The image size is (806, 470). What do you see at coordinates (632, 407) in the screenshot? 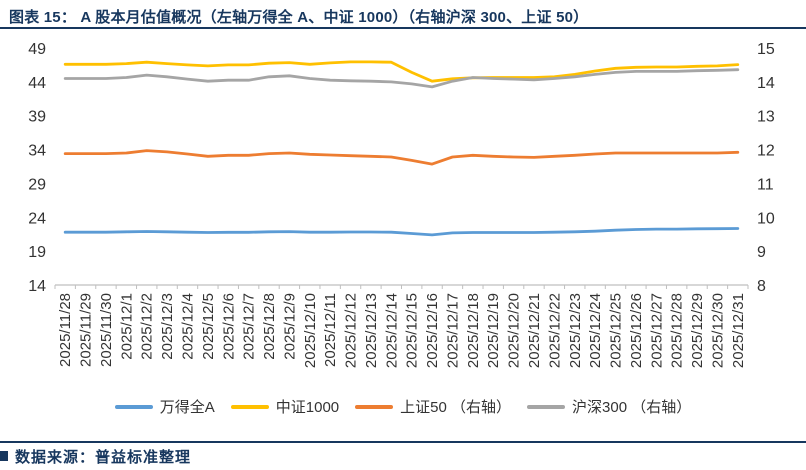
I see `legend-label: 沪深300 （右轴）` at bounding box center [632, 407].